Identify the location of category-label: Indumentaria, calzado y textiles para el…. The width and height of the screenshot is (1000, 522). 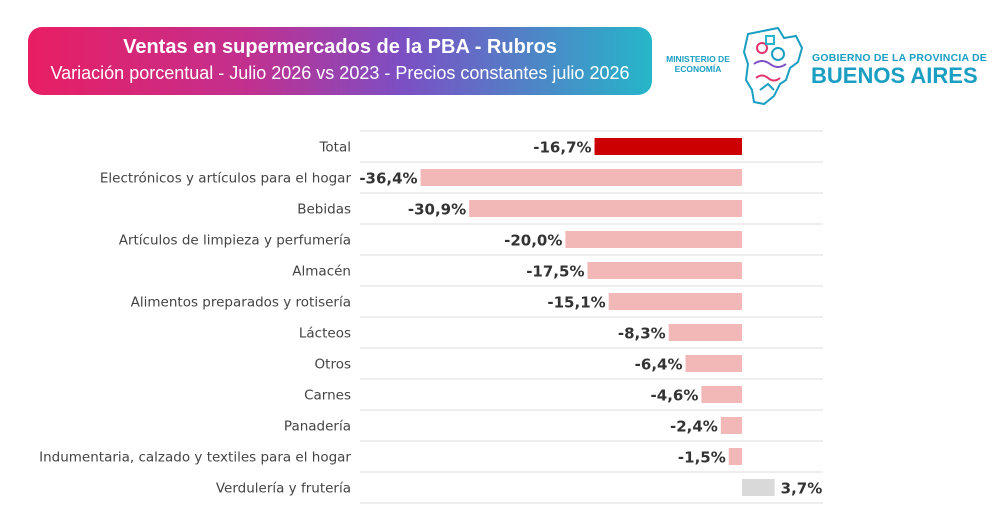
(195, 458).